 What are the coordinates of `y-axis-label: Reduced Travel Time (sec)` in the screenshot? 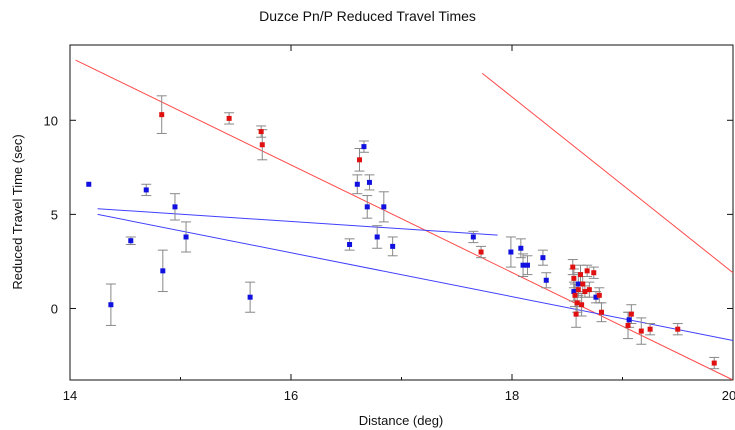 It's located at (17, 211).